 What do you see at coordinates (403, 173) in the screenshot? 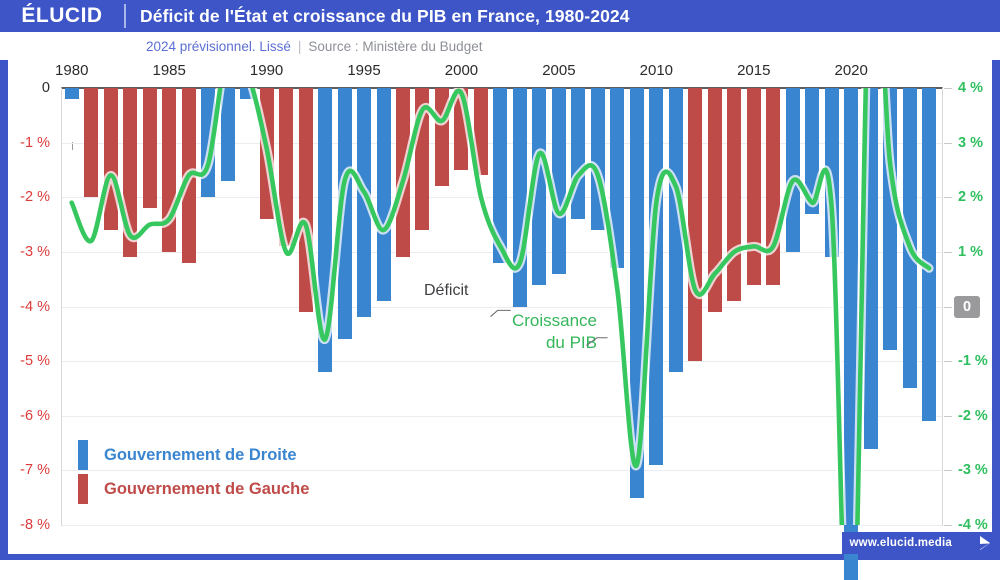
I see `bar-1997` at bounding box center [403, 173].